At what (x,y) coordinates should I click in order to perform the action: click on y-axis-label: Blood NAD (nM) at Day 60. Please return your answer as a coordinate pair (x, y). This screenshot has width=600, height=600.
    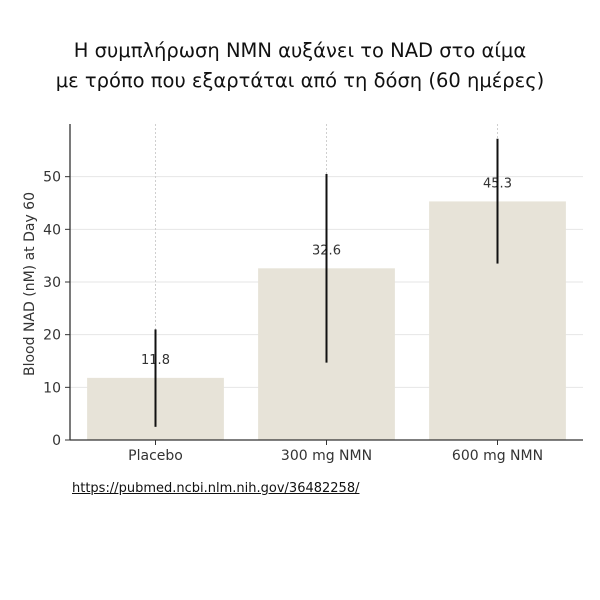
    Looking at the image, I should click on (30, 284).